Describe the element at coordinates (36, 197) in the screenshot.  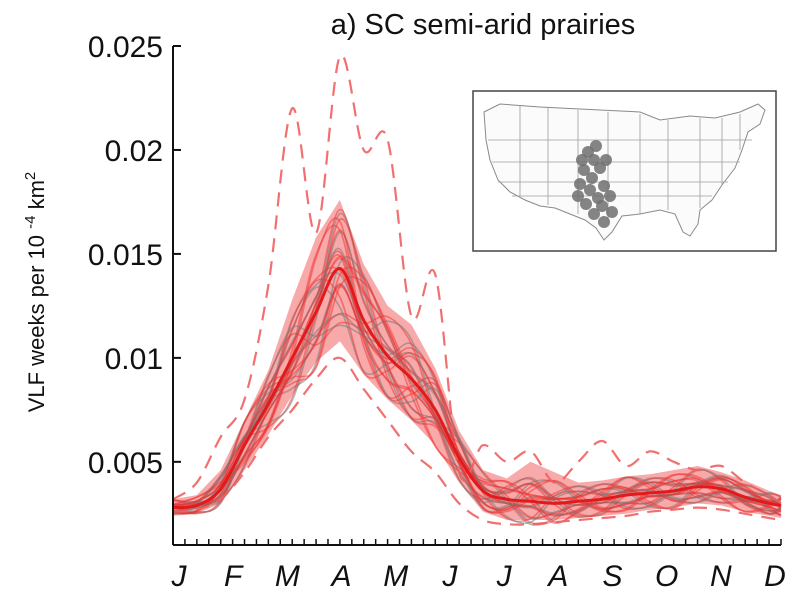
I see `y-axis-label-part: km` at that location.